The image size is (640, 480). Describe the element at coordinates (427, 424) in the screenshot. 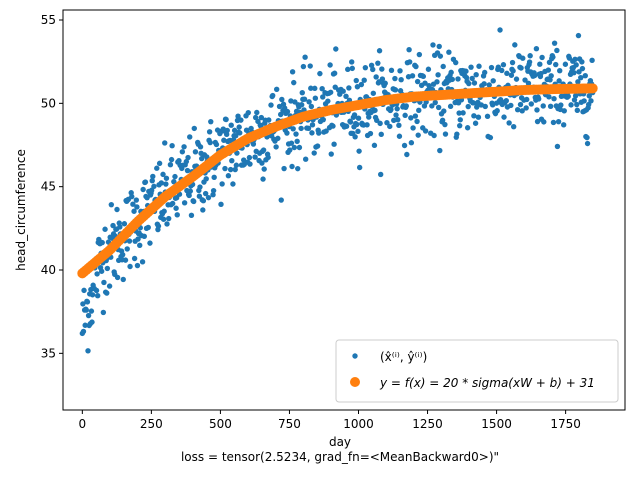

I see `x-tick-label: 1250` at that location.